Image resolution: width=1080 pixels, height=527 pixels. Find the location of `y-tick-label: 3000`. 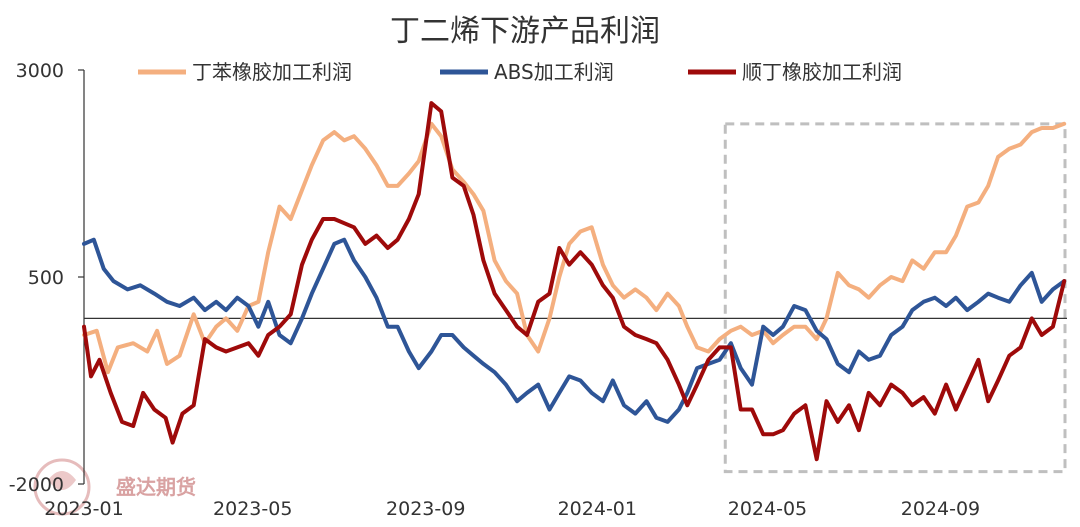

y-tick-label: 3000 is located at coordinates (40, 71).